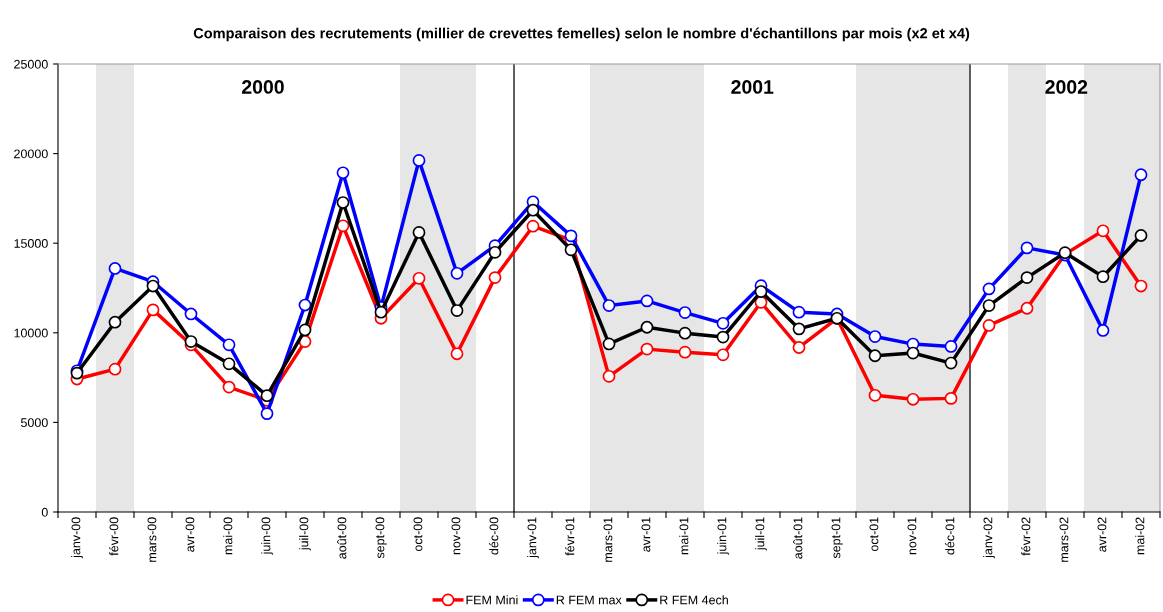  Describe the element at coordinates (494, 536) in the screenshot. I see `x-tick-label: déc-00` at that location.